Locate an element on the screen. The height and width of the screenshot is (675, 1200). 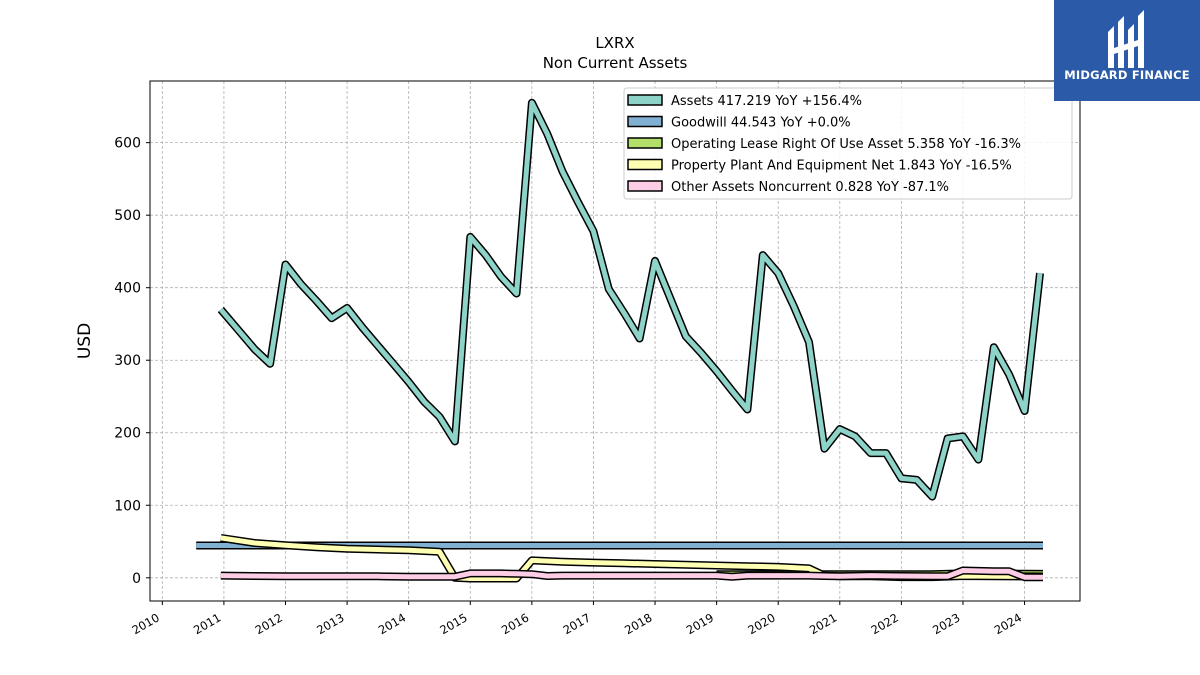
x-tick-label: 2014 is located at coordinates (392, 623).